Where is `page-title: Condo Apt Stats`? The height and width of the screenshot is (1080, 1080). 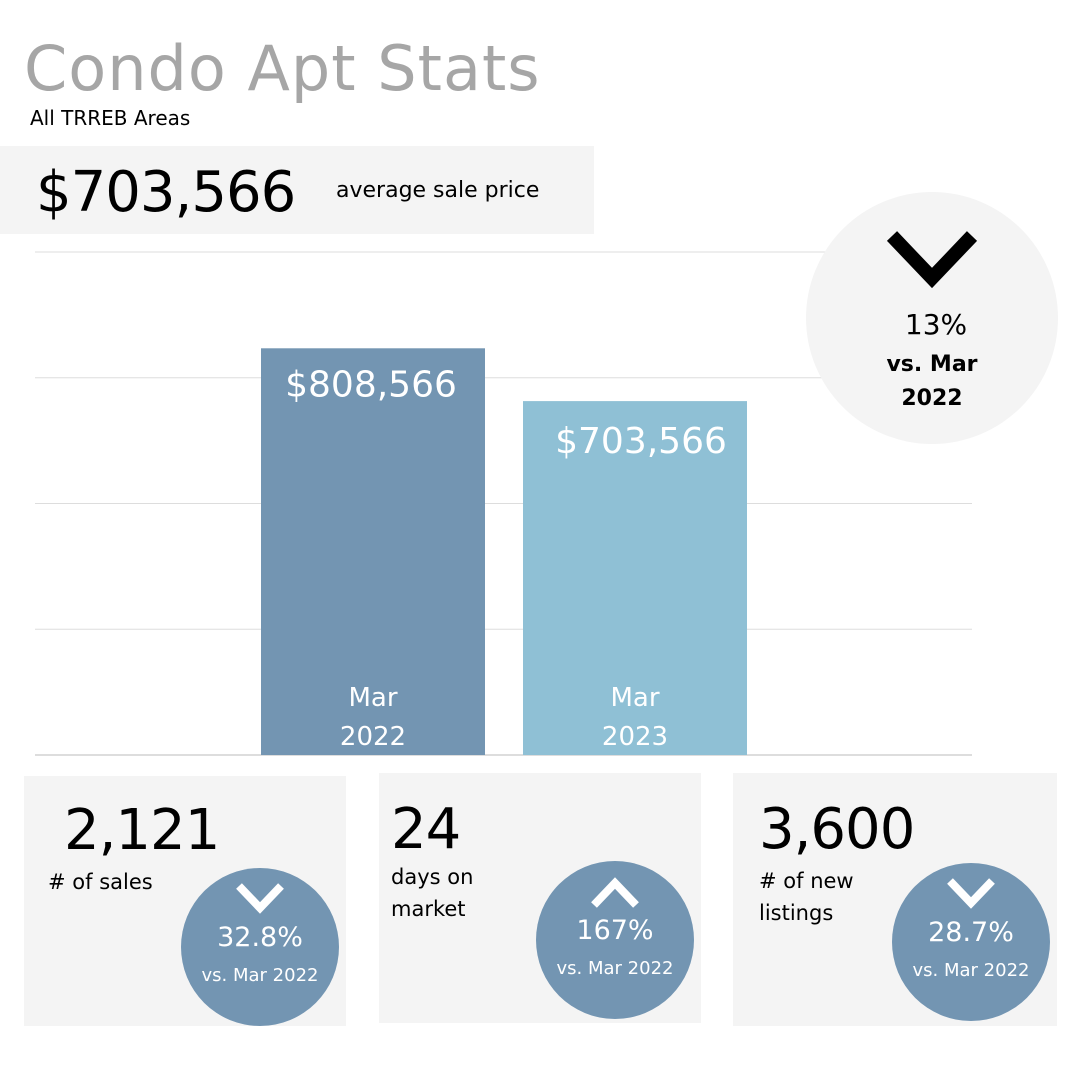
page-title: Condo Apt Stats is located at coordinates (282, 68).